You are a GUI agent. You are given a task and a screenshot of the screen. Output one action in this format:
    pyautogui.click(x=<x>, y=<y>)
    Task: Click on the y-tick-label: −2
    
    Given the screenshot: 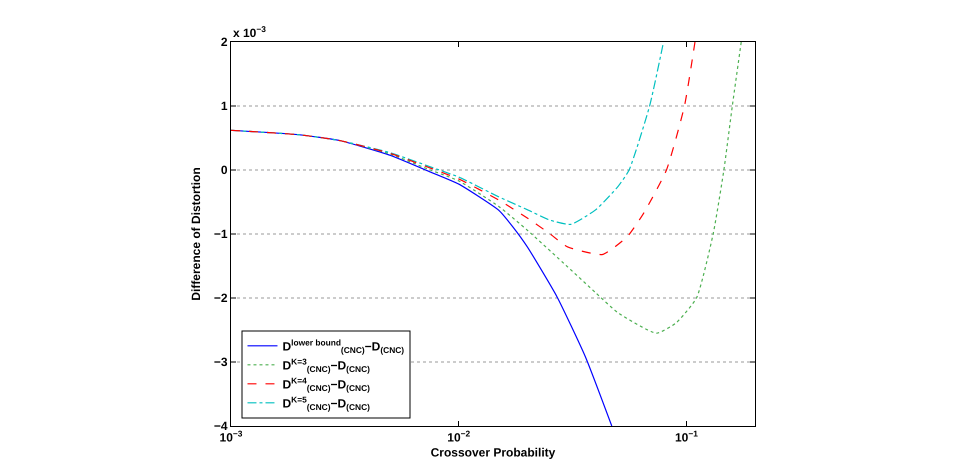 What is the action you would take?
    pyautogui.click(x=221, y=298)
    